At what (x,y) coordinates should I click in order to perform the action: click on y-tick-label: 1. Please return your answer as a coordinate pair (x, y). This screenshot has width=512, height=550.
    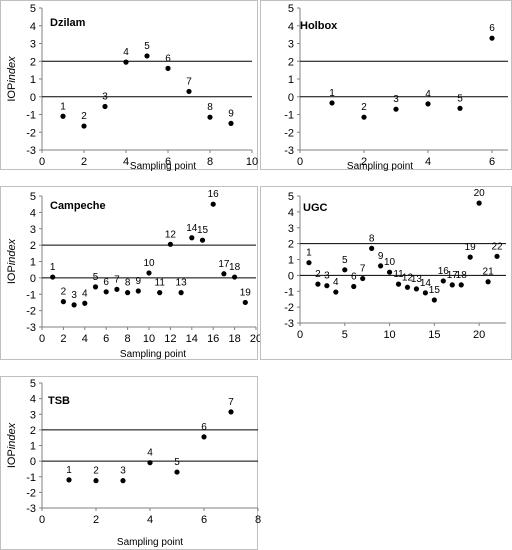
    Looking at the image, I should click on (33, 447).